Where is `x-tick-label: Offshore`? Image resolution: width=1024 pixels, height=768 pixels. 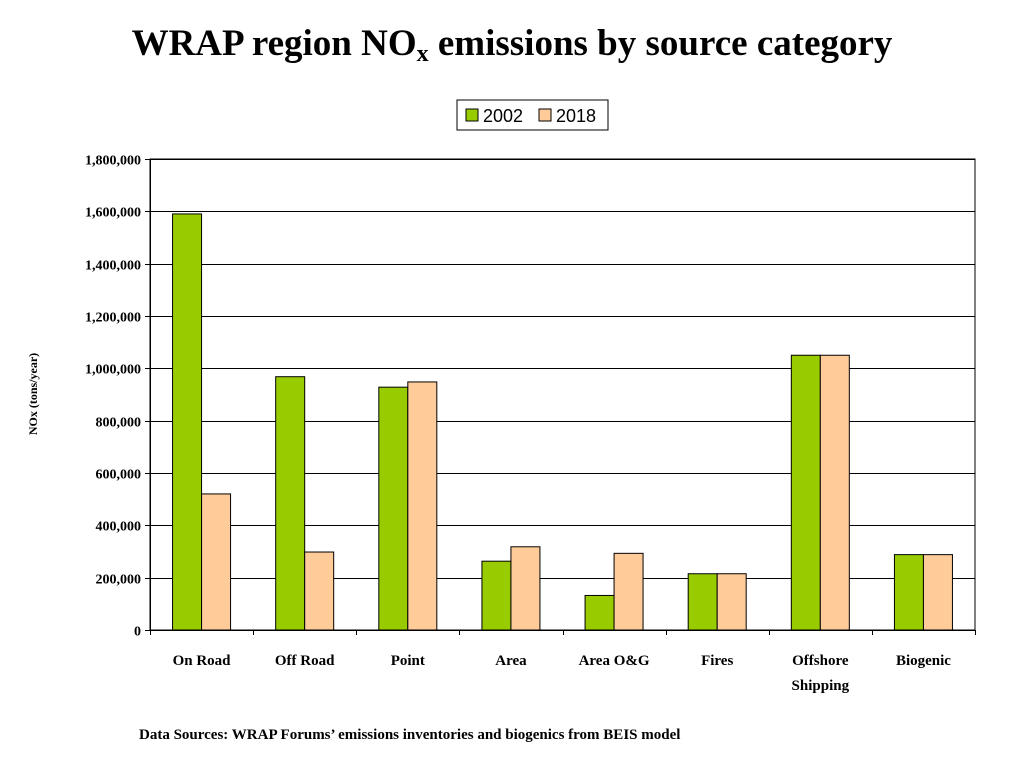
x-tick-label: Offshore is located at coordinates (820, 661).